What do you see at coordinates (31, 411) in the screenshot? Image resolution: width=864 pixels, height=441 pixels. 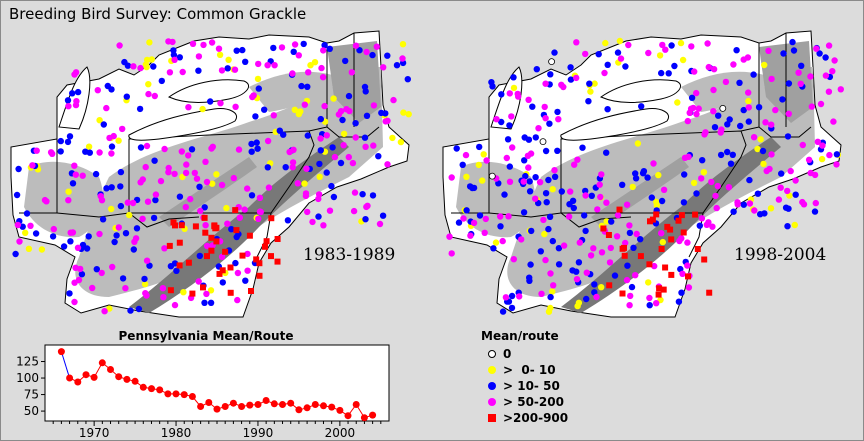 I see `y-tick-label: 50` at bounding box center [31, 411].